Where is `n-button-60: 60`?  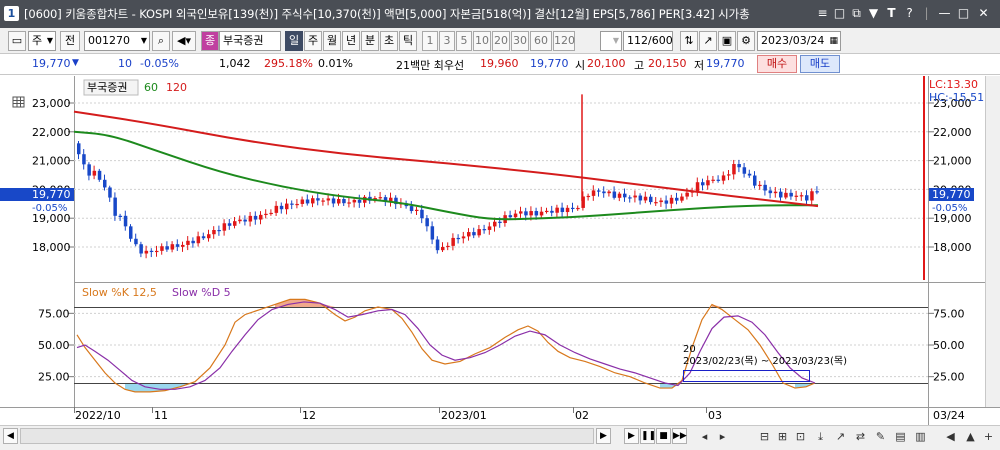 n-button-60: 60 is located at coordinates (541, 41).